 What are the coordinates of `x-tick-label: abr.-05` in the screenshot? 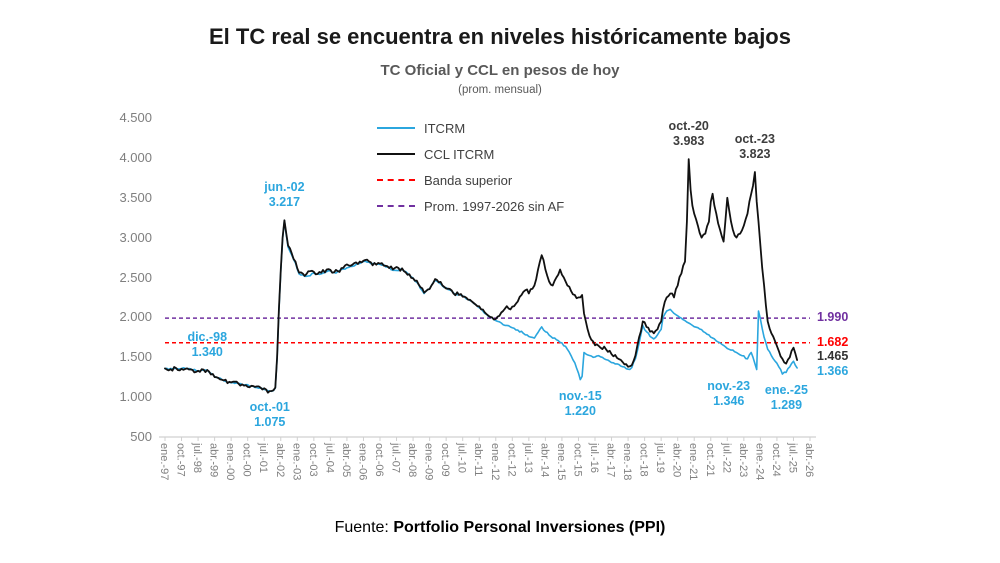 It's located at (345, 460).